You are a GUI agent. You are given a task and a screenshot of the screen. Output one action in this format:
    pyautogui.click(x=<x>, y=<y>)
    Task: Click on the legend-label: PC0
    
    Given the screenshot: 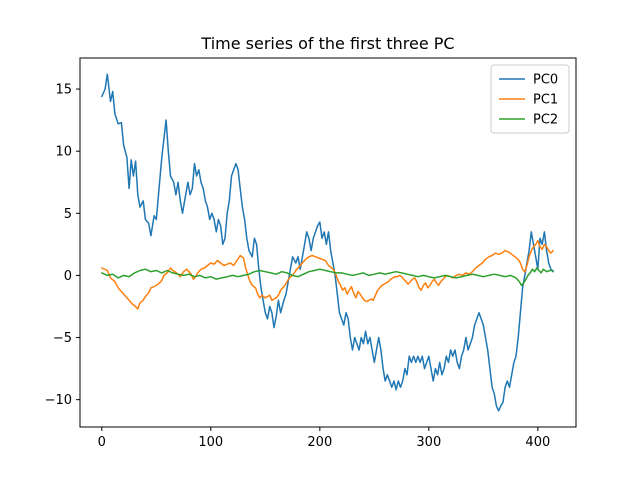 What is the action you would take?
    pyautogui.click(x=545, y=80)
    